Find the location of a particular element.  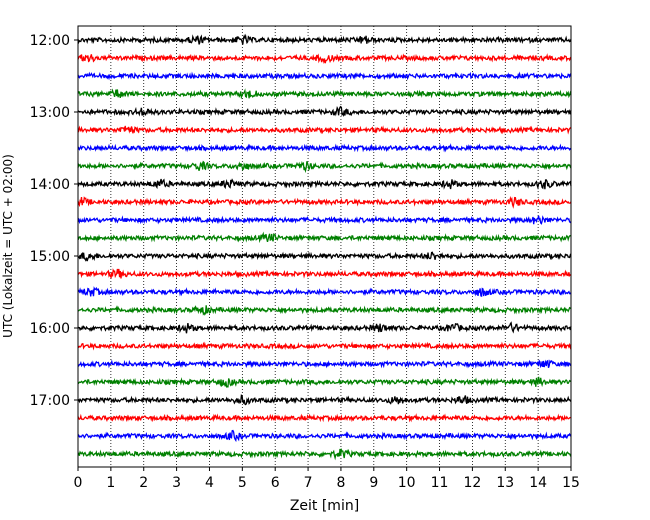

x-tick-label-10: 10 is located at coordinates (407, 483).